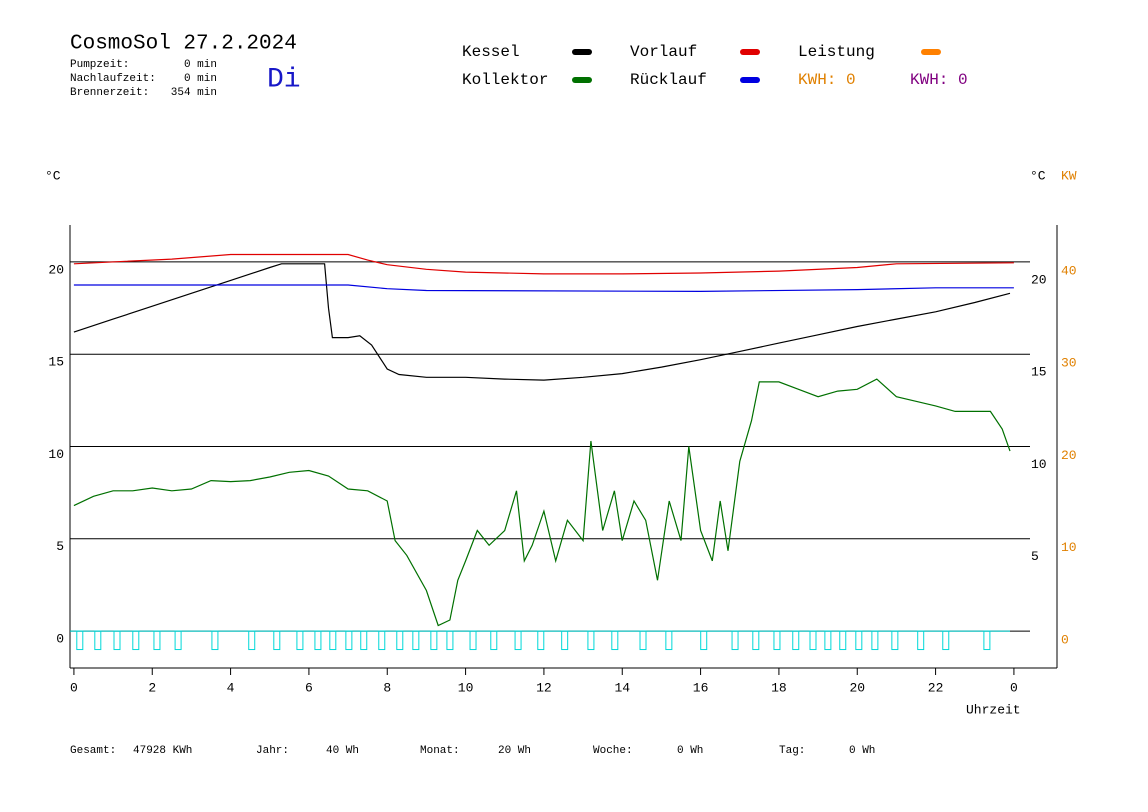 The height and width of the screenshot is (812, 1148). I want to click on x-tick-label: 2, so click(152, 687).